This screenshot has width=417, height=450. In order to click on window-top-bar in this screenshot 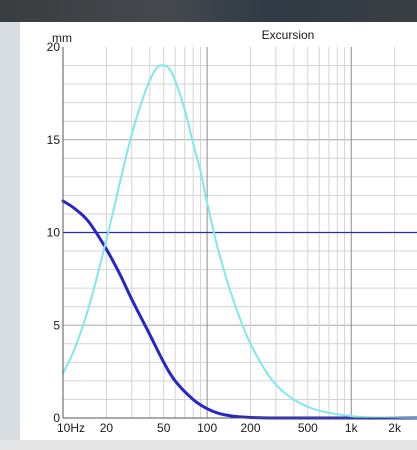, I will do `click(208, 11)`.